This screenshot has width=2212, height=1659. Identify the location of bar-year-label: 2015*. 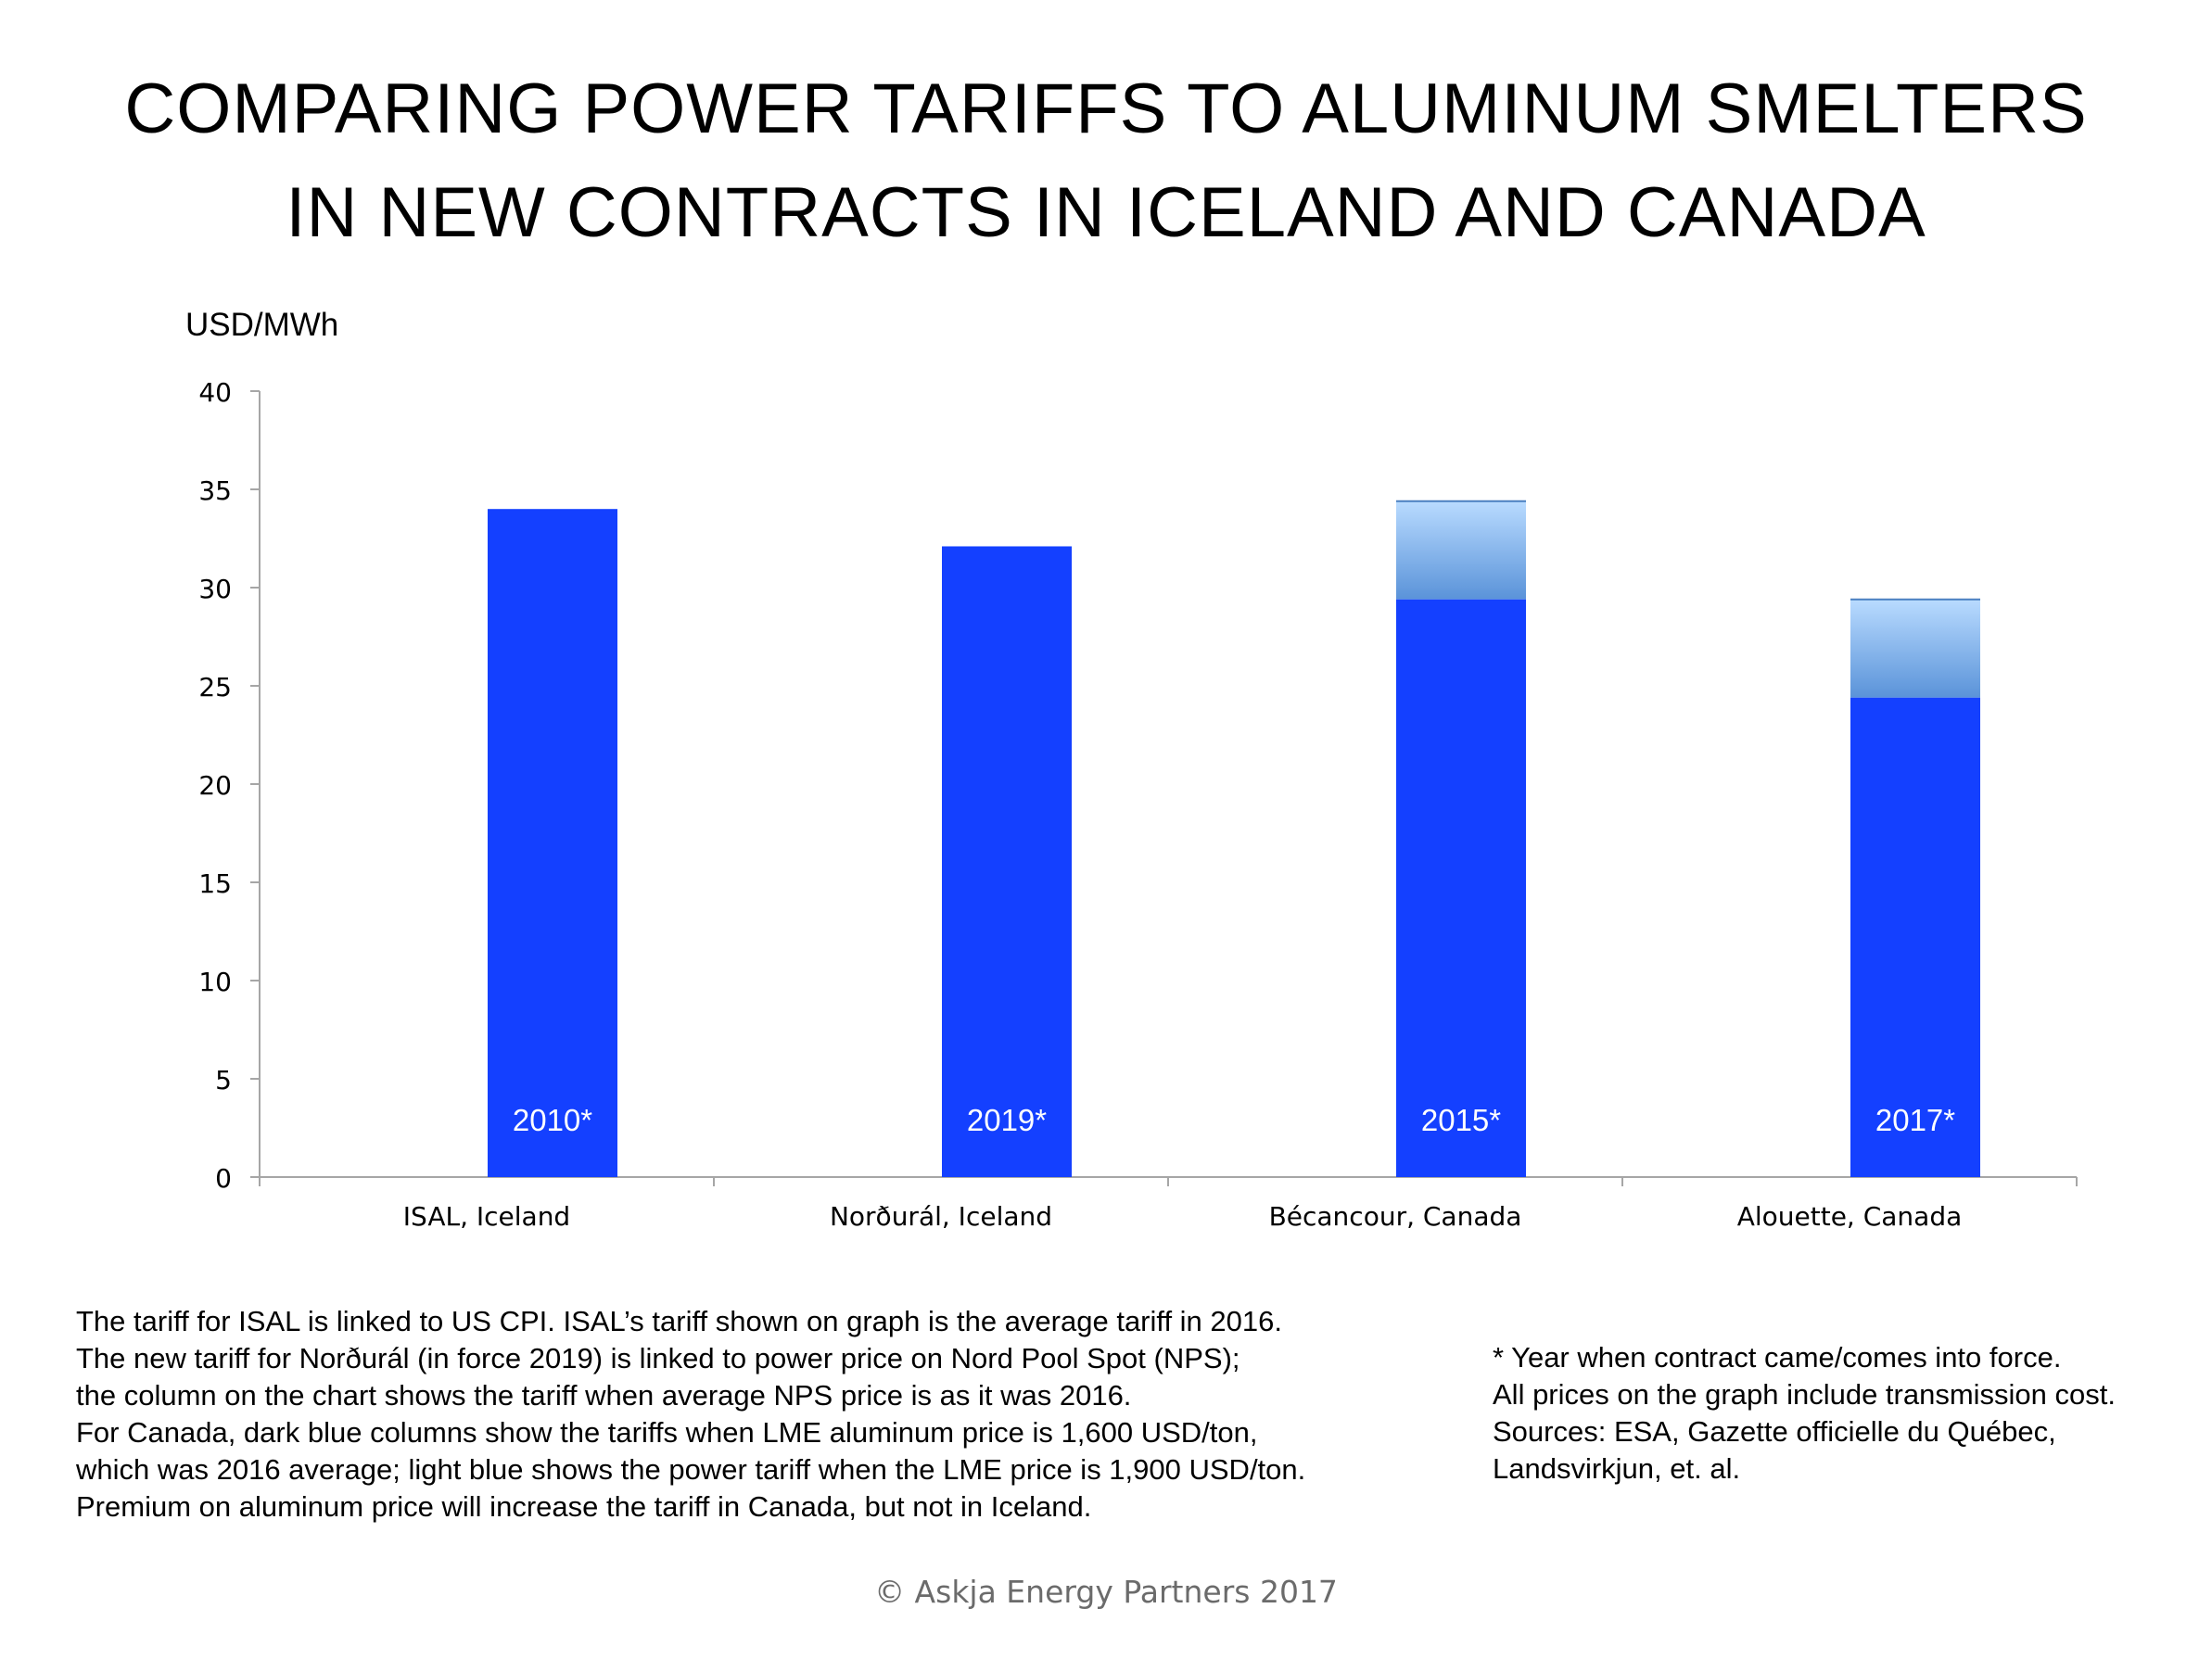
(1461, 1120).